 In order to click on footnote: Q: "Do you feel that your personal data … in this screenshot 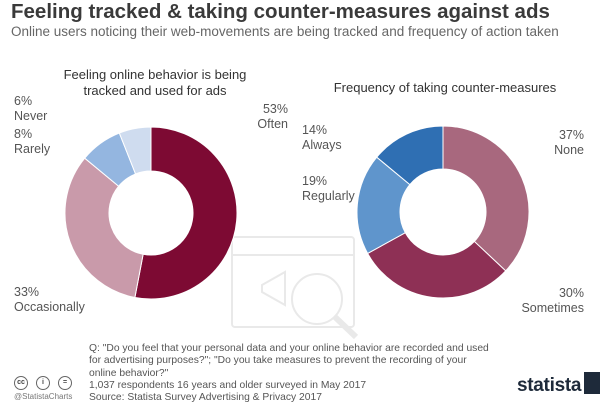, I will do `click(289, 373)`.